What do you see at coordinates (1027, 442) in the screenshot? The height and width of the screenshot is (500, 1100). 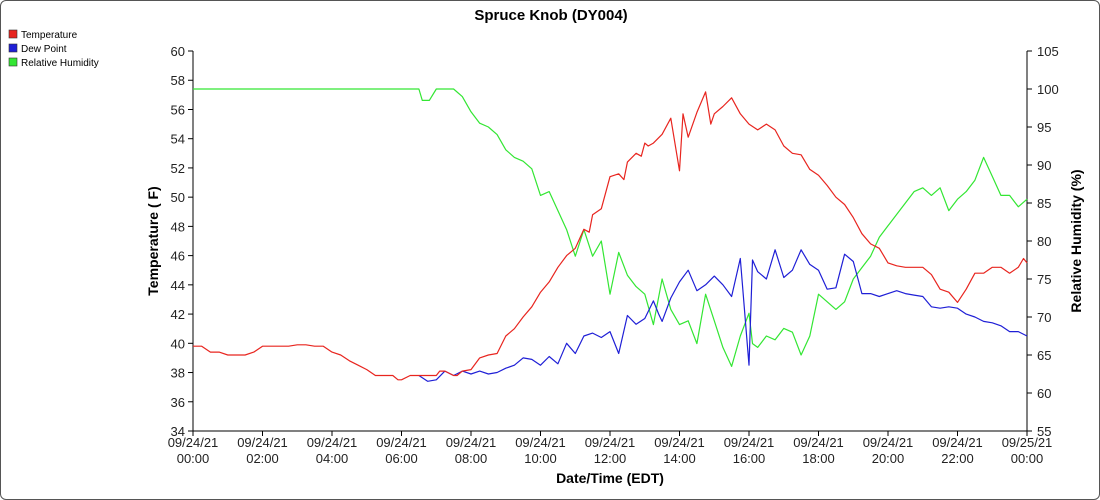 I see `x-tick-date: 09/25/21` at bounding box center [1027, 442].